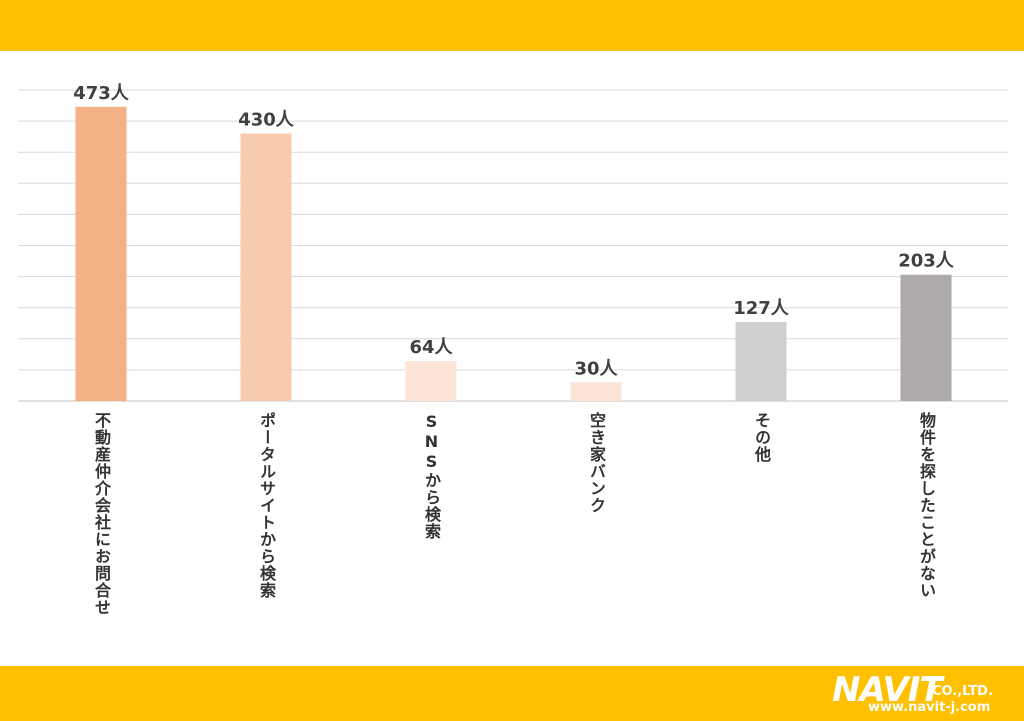  What do you see at coordinates (266, 505) in the screenshot?
I see `category-label-1: ポータルサイトから検索` at bounding box center [266, 505].